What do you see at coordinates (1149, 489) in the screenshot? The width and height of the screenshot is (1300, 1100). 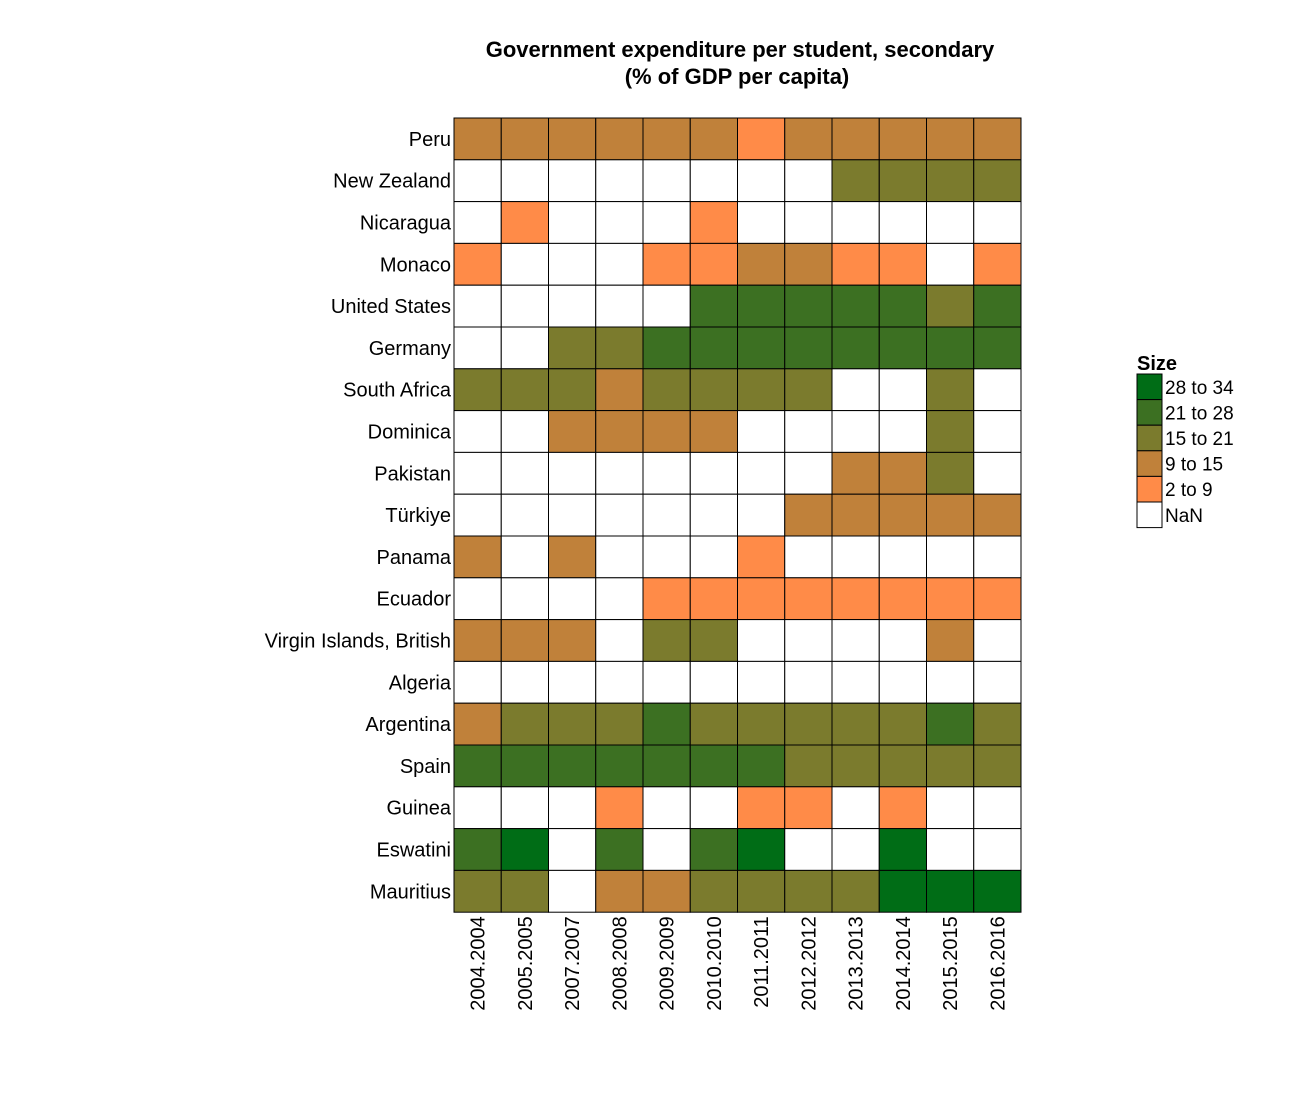 I see `legend-swatch` at bounding box center [1149, 489].